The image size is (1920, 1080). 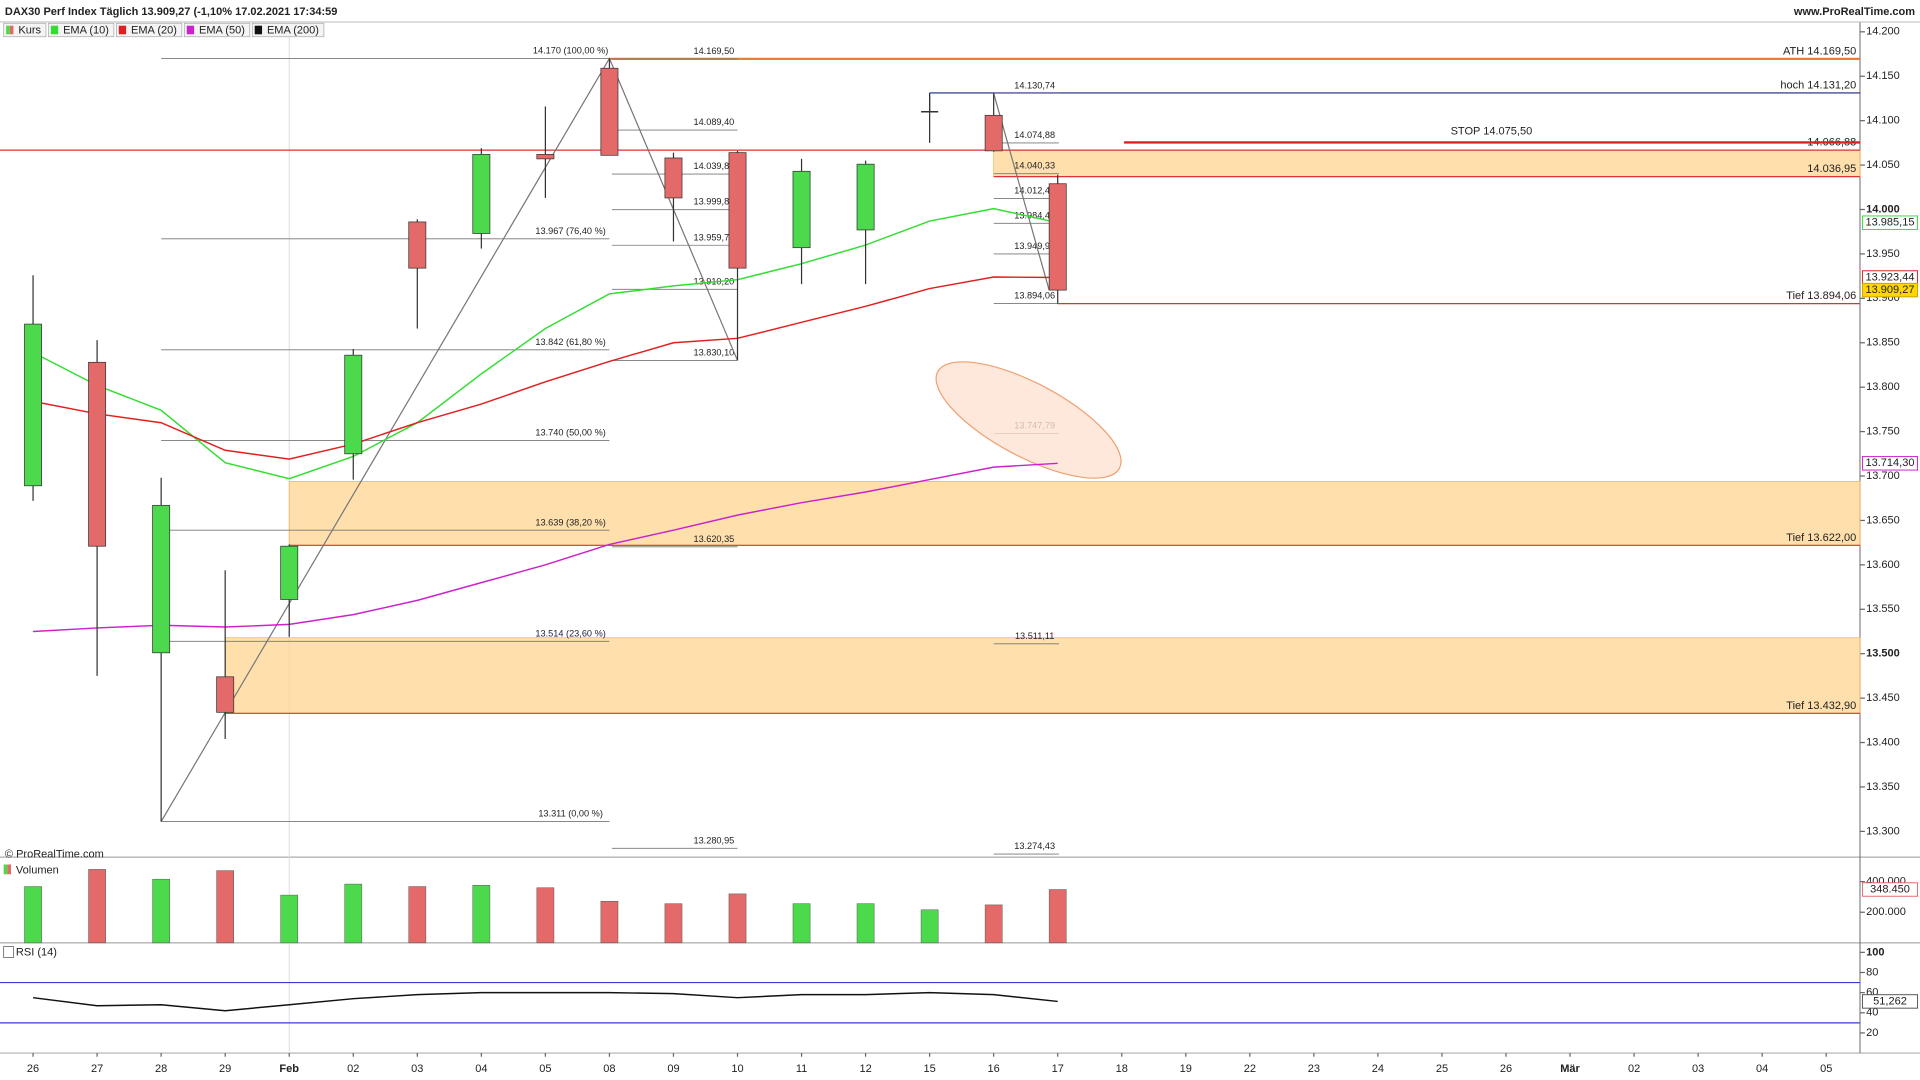 I want to click on y-tick-label: 13.700, so click(x=1883, y=476).